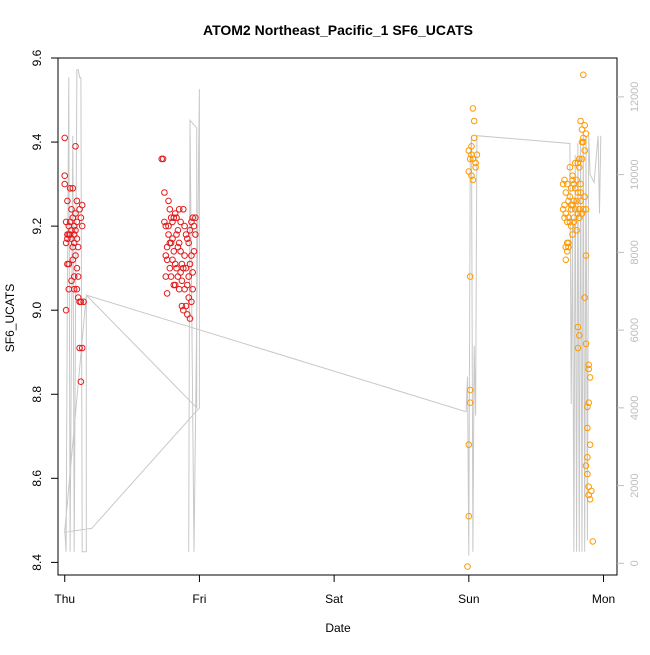 This screenshot has height=655, width=650. Describe the element at coordinates (199, 599) in the screenshot. I see `x-tick-label: Fri` at that location.